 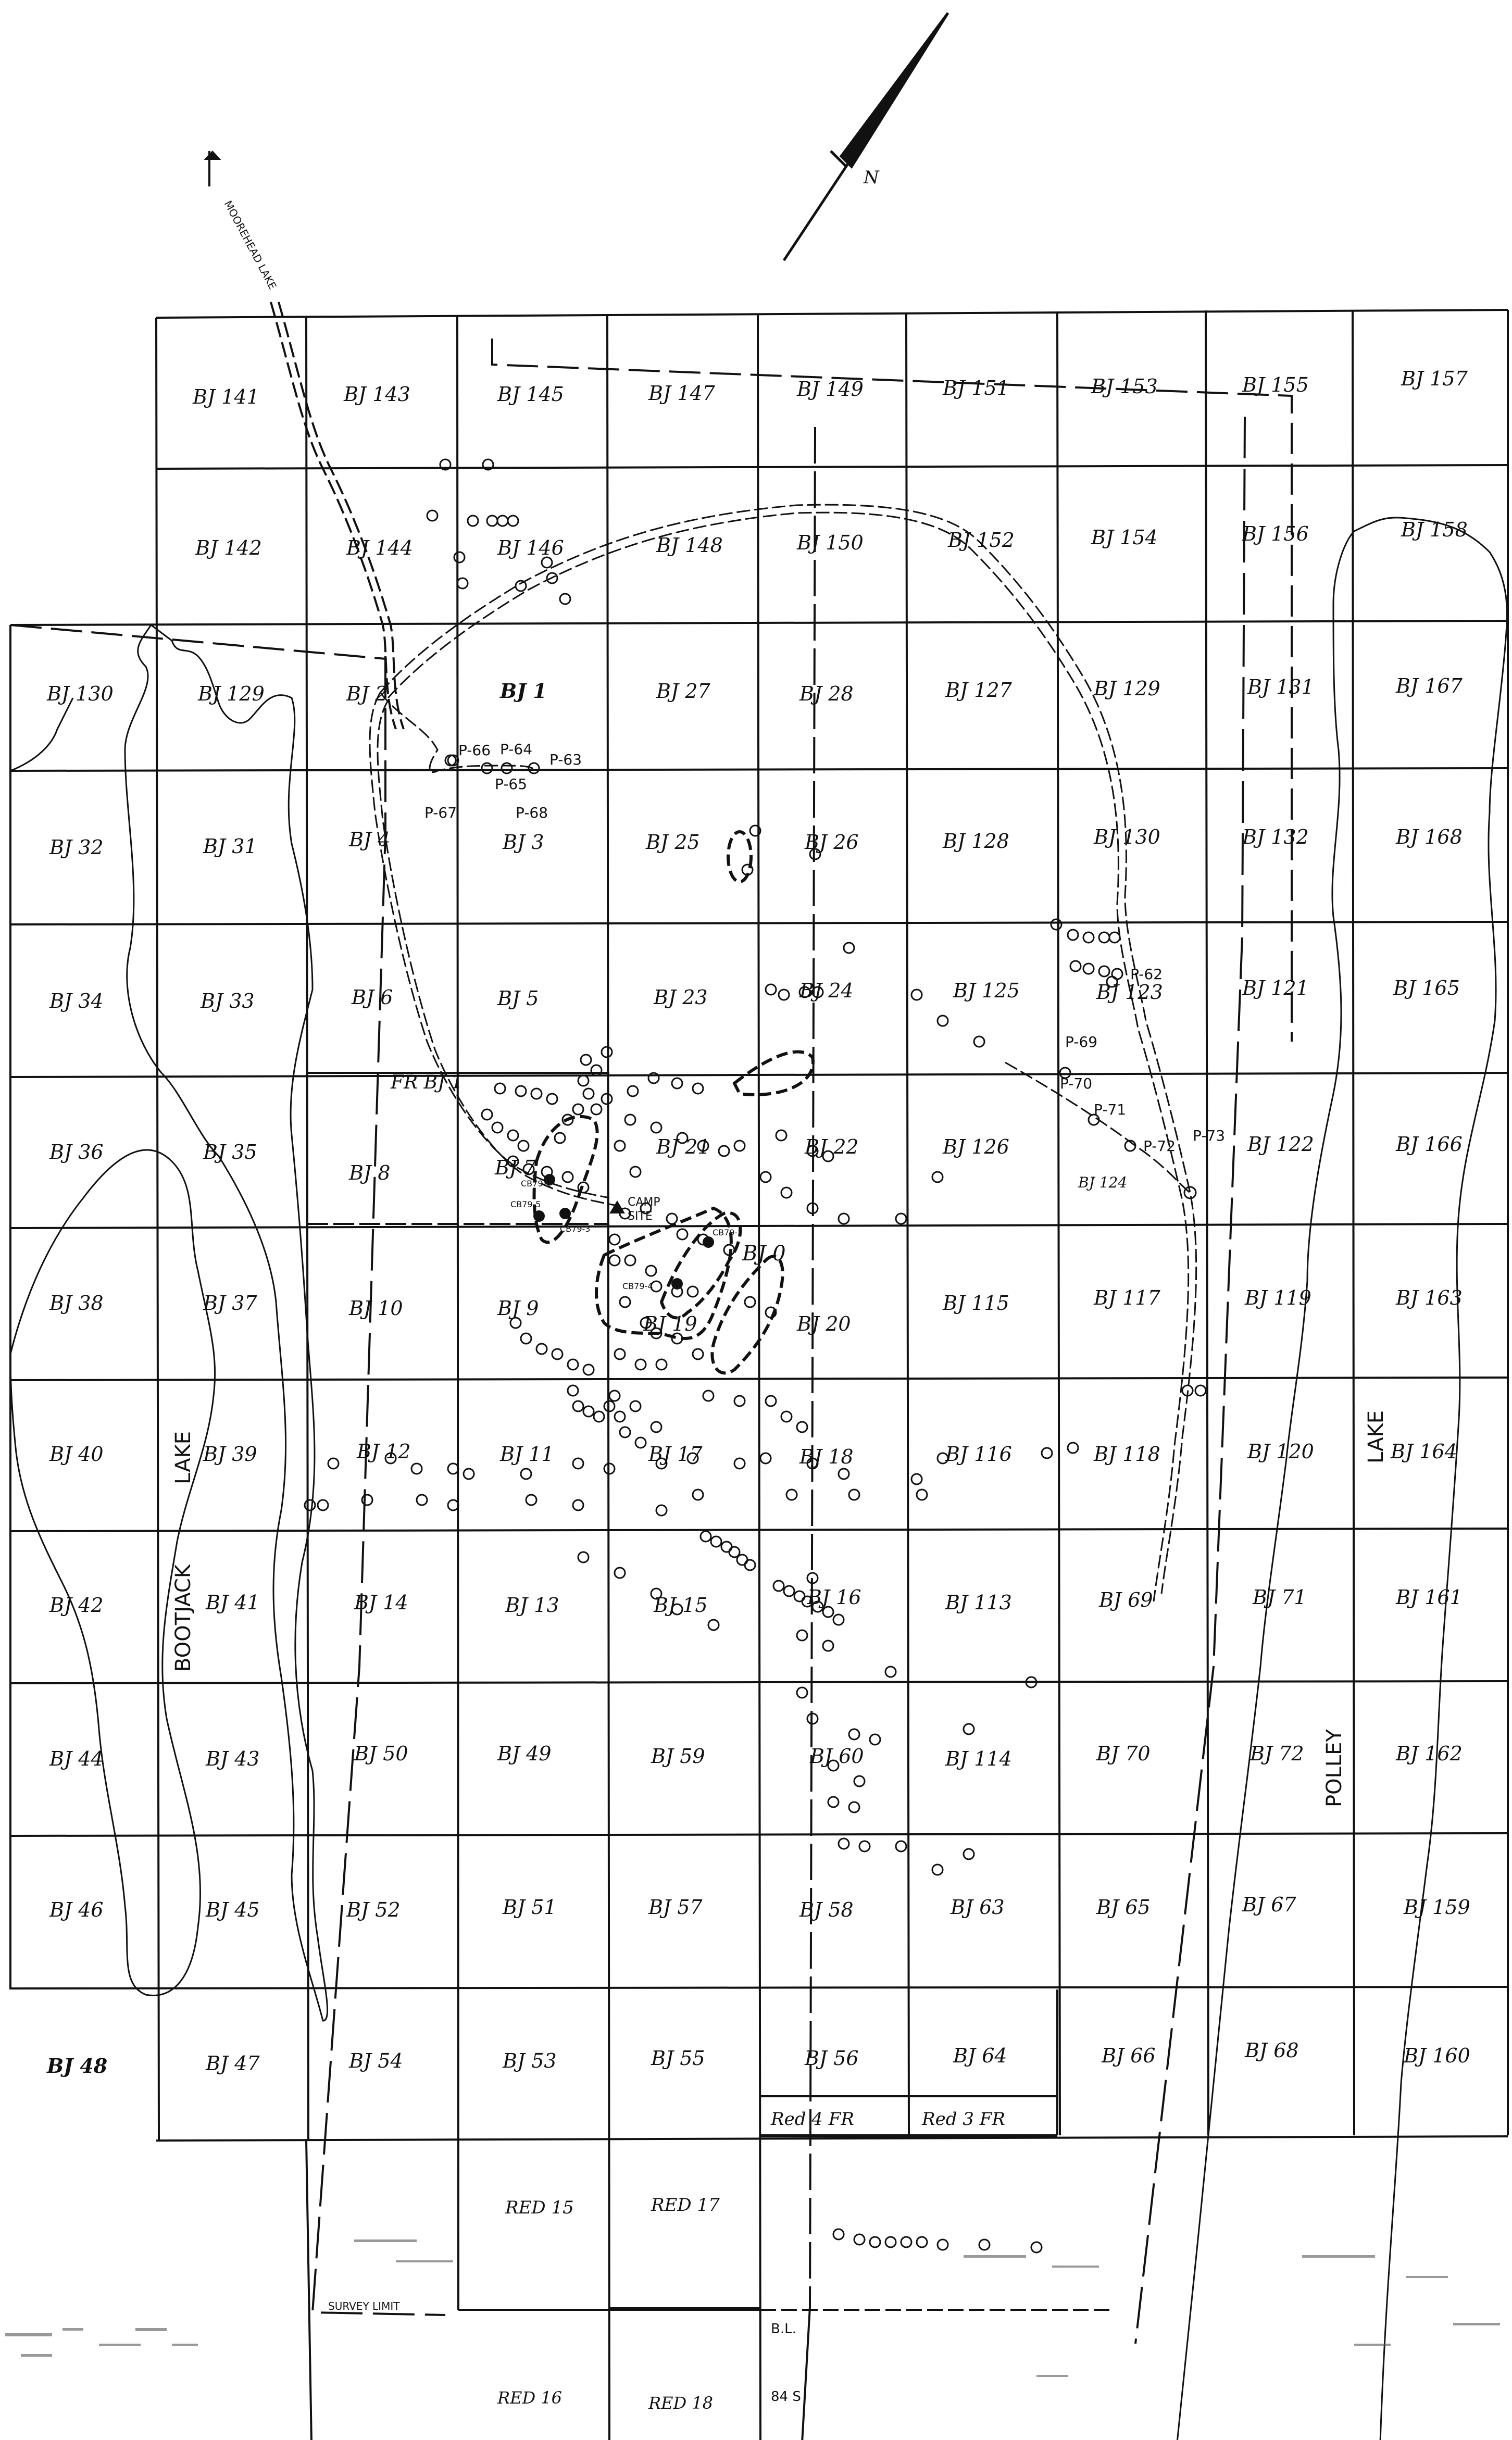 What do you see at coordinates (1275, 384) in the screenshot?
I see `claim-bj-155: BJ 155` at bounding box center [1275, 384].